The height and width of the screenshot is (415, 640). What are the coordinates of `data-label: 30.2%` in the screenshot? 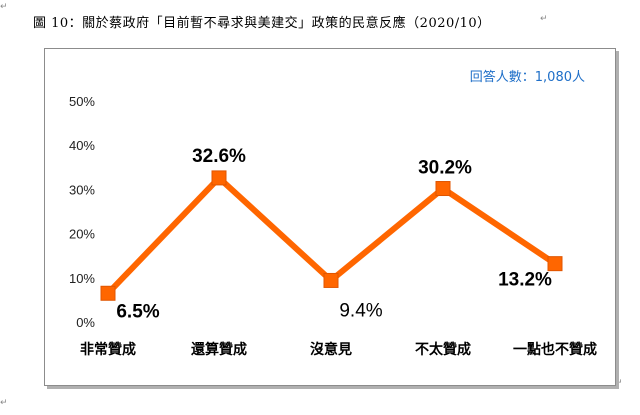 It's located at (445, 168).